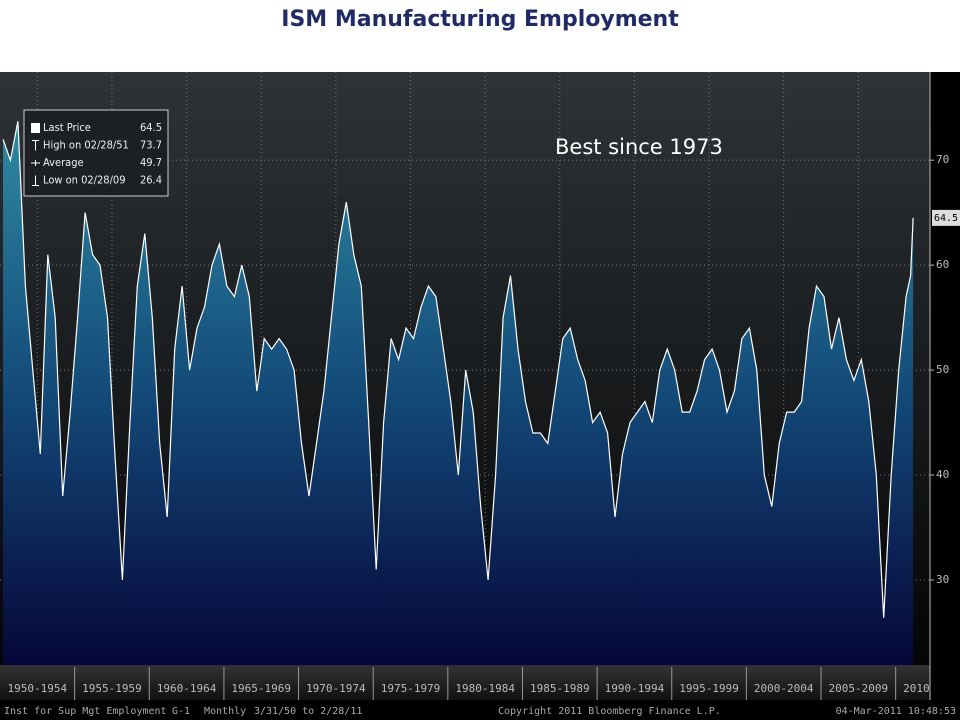 The height and width of the screenshot is (720, 960). What do you see at coordinates (308, 711) in the screenshot?
I see `footer-range: 3/31/50 to 2/28/11` at bounding box center [308, 711].